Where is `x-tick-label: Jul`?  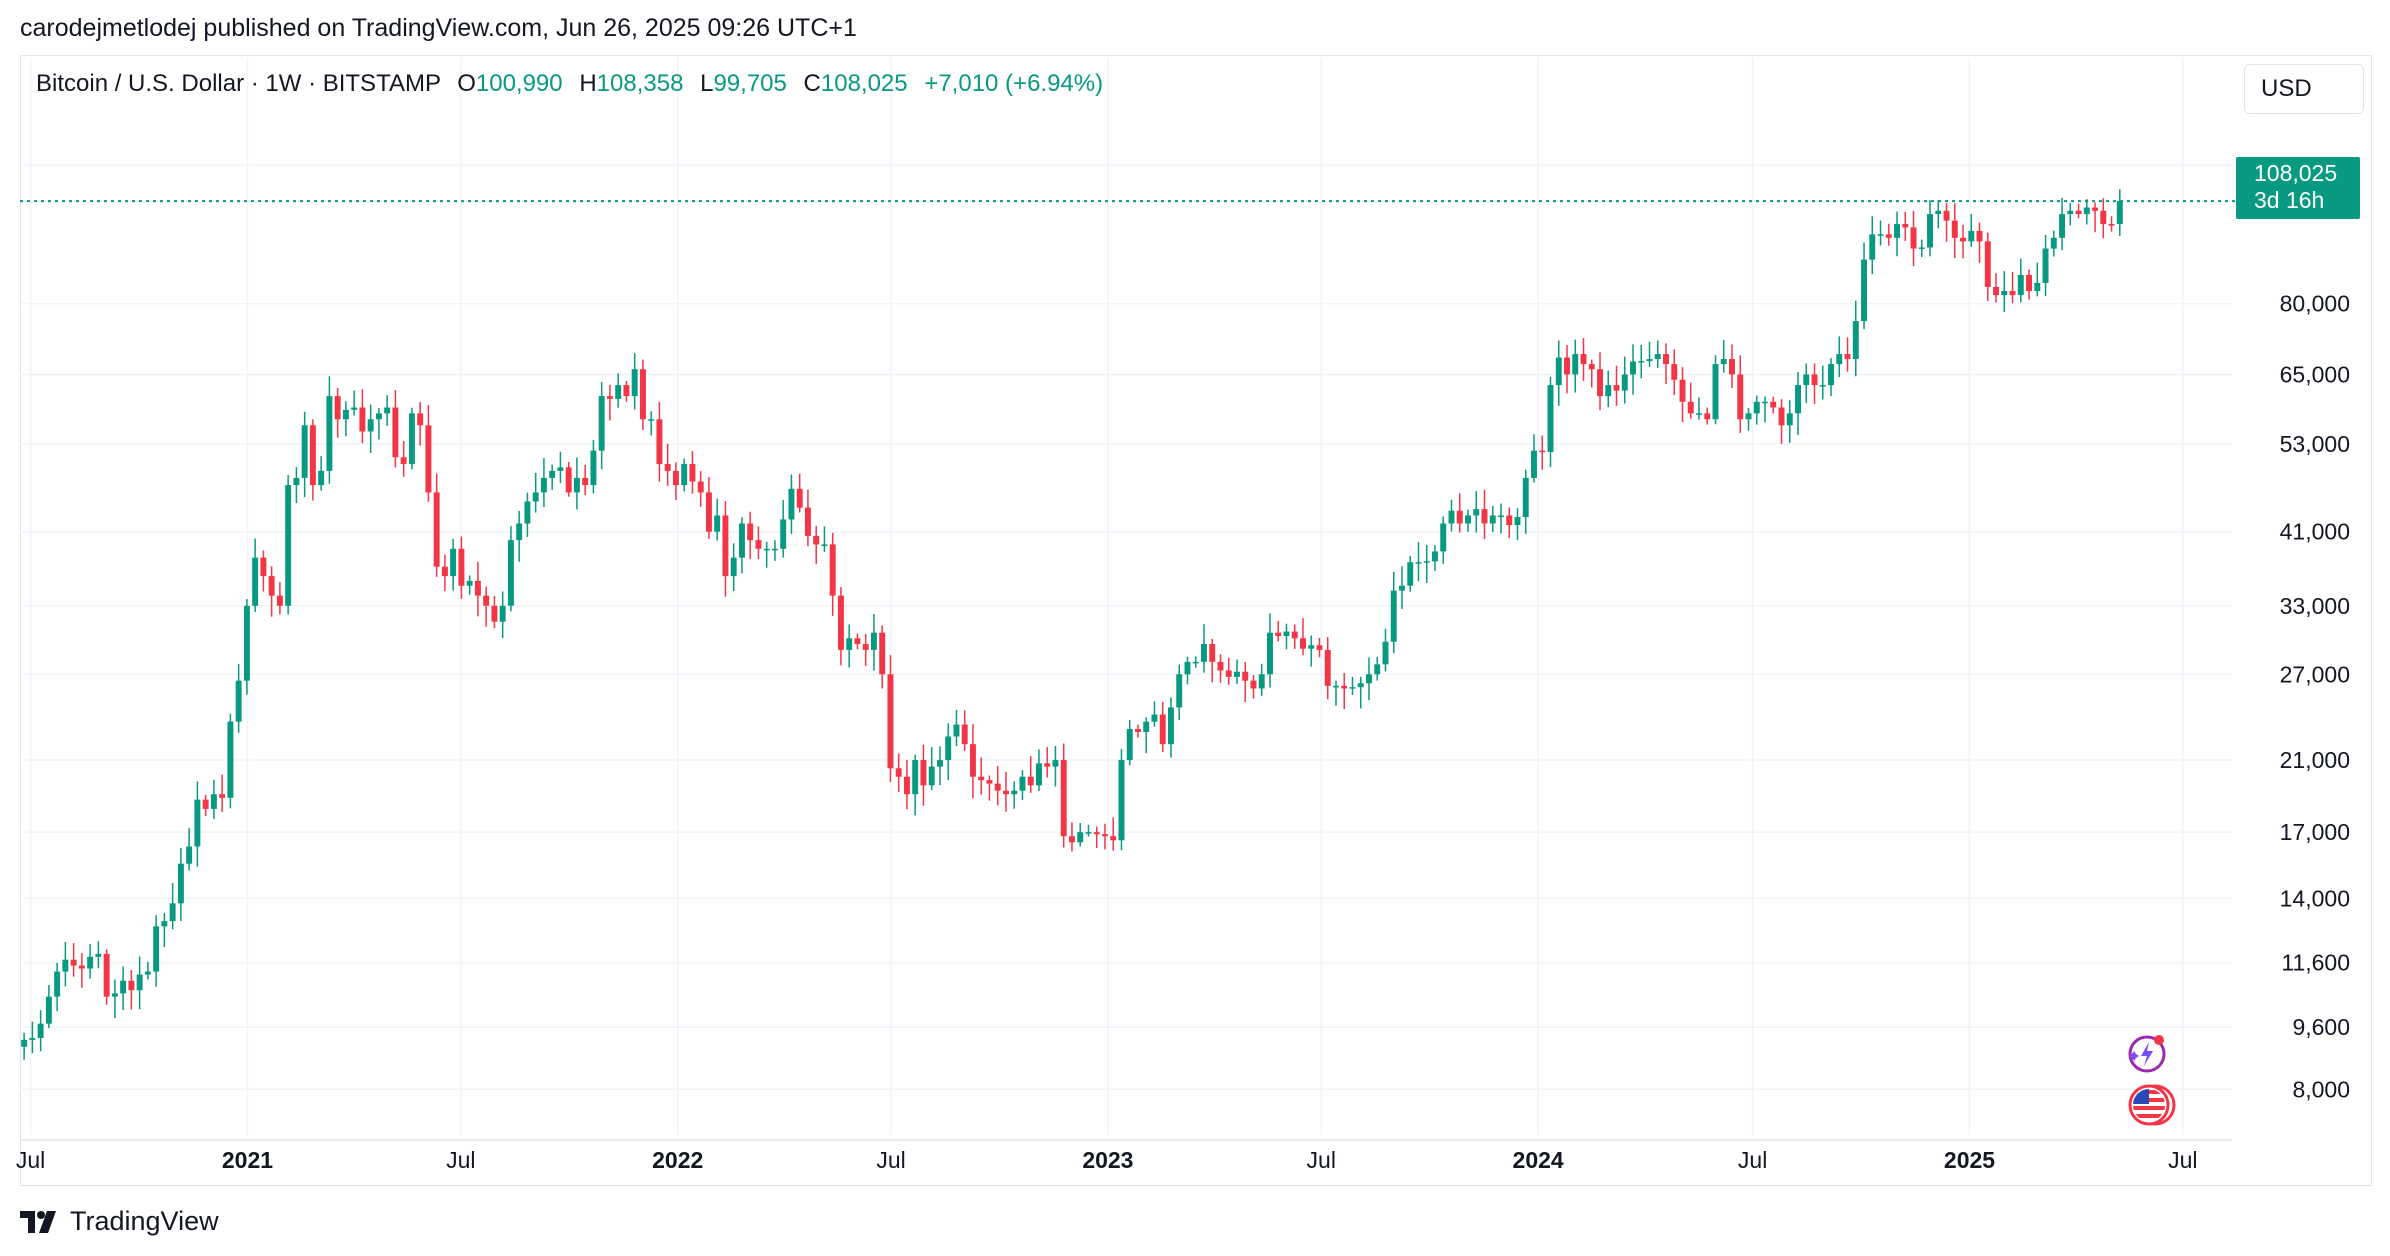
x-tick-label: Jul is located at coordinates (2182, 1160).